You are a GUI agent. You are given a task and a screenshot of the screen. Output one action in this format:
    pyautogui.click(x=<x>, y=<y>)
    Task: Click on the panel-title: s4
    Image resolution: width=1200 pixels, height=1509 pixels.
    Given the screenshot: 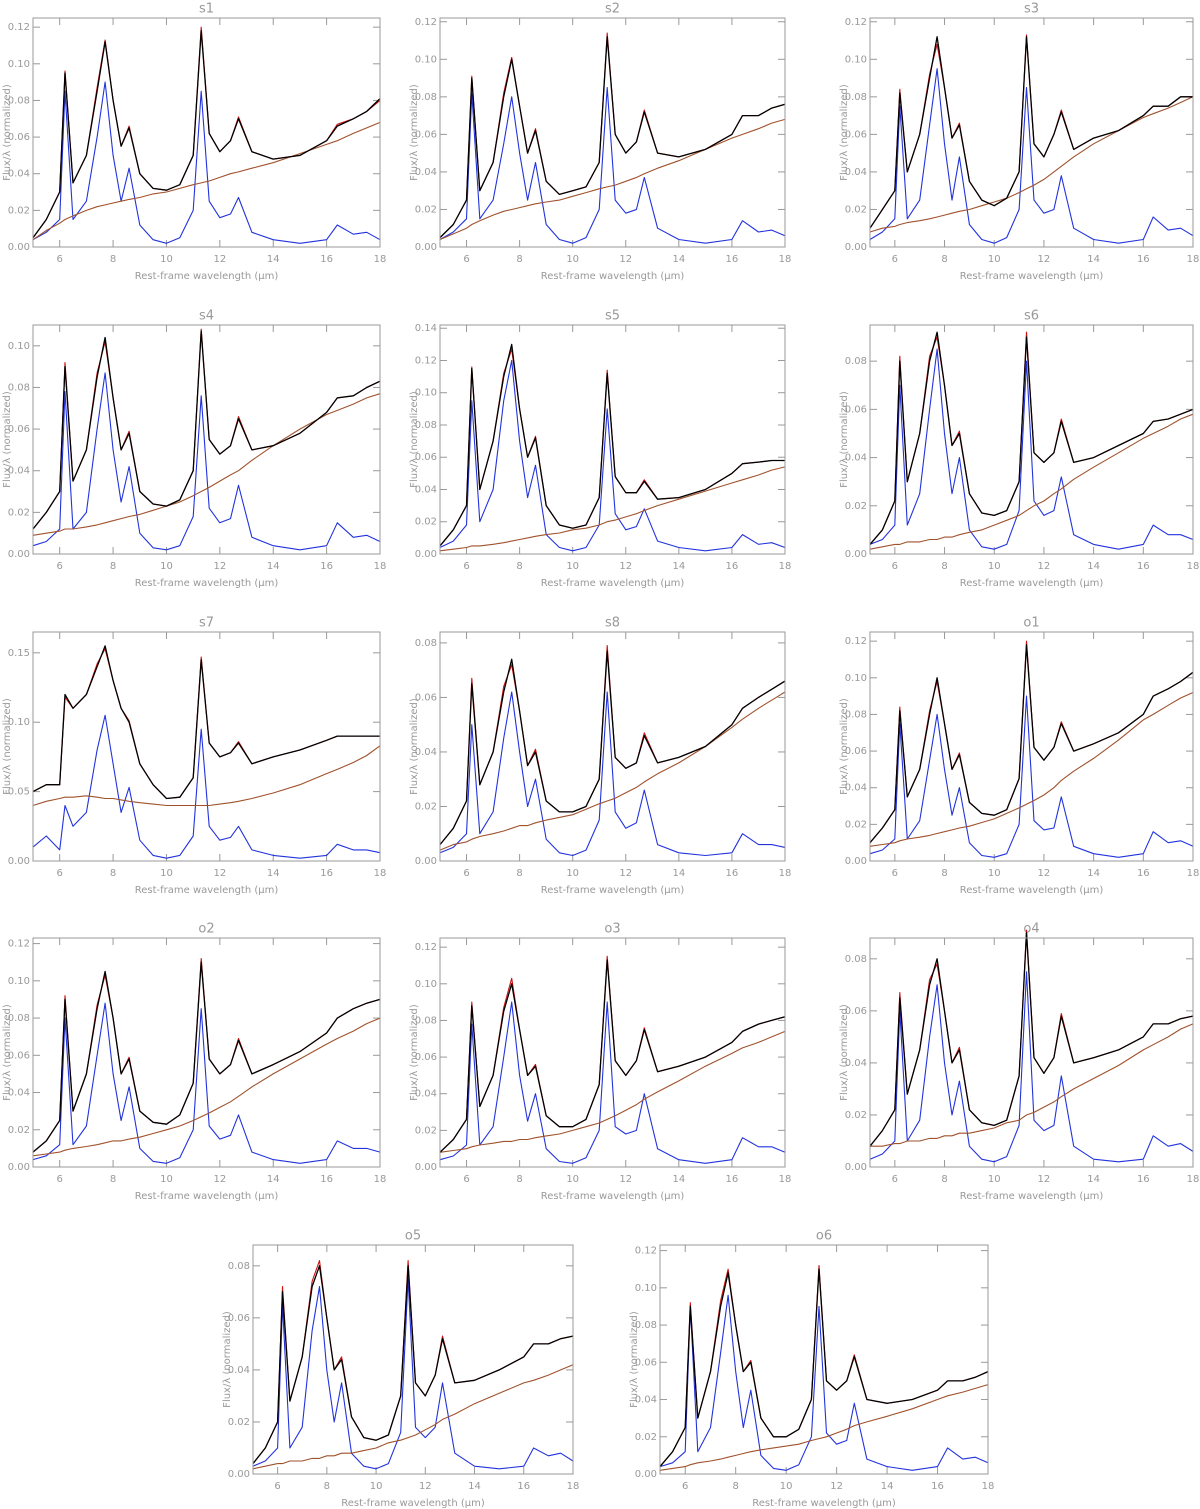 What is the action you would take?
    pyautogui.click(x=206, y=316)
    